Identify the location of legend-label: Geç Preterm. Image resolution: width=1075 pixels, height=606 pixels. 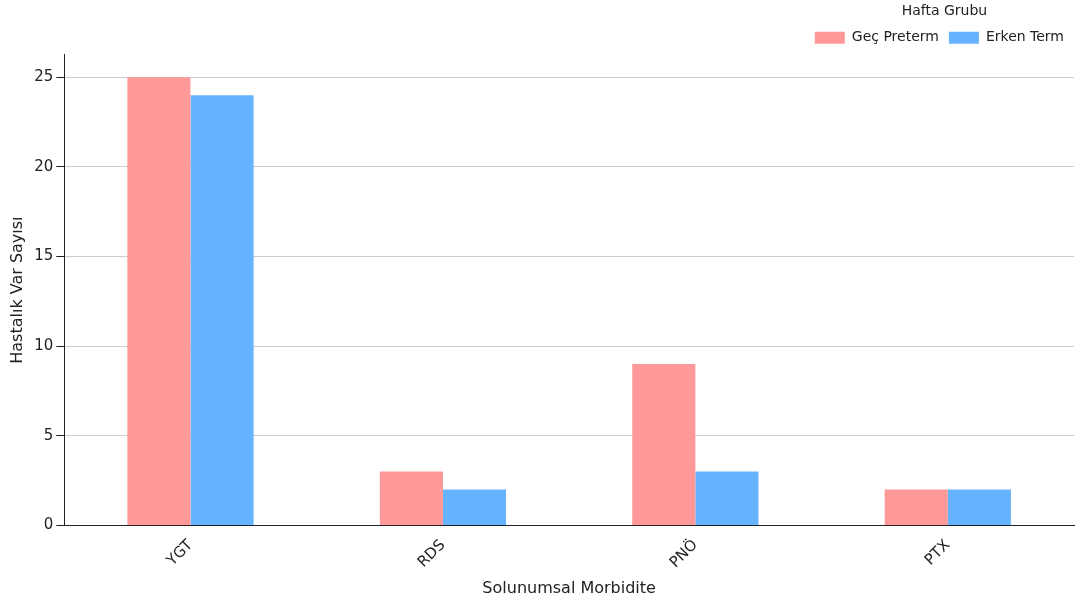
(895, 36).